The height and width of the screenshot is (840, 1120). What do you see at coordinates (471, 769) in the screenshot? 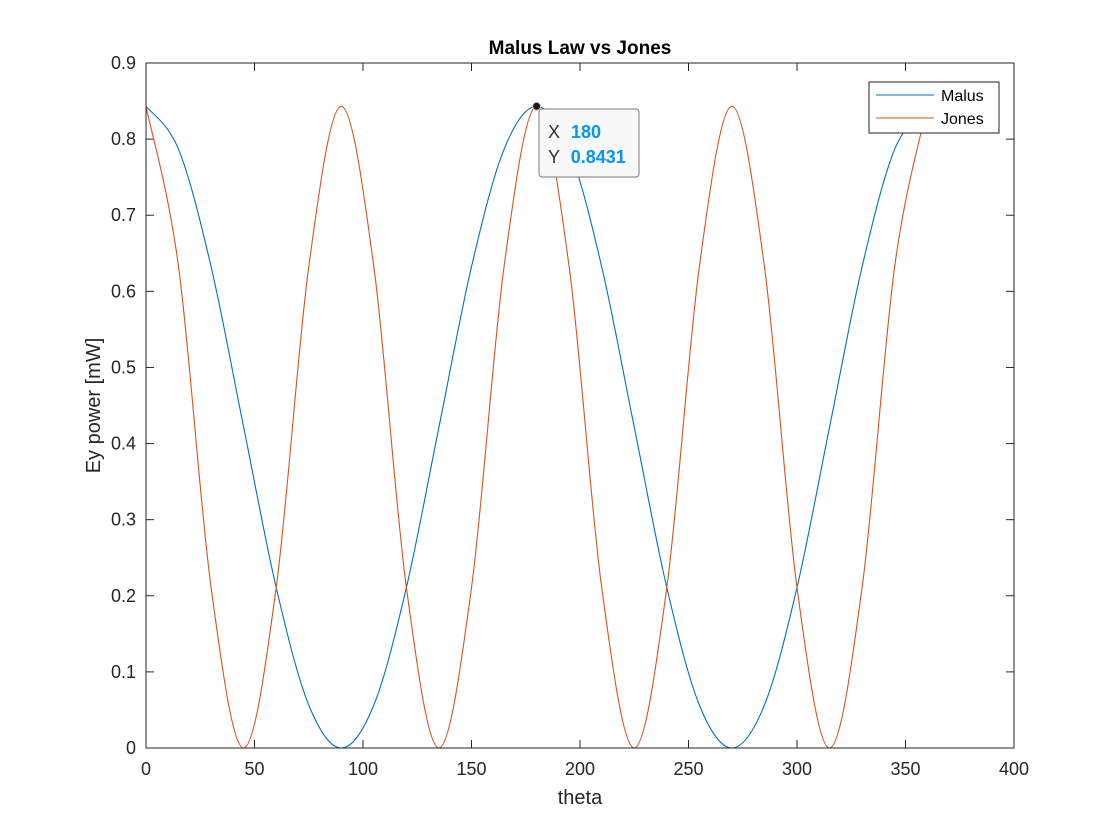
I see `x-tick-label: 150` at bounding box center [471, 769].